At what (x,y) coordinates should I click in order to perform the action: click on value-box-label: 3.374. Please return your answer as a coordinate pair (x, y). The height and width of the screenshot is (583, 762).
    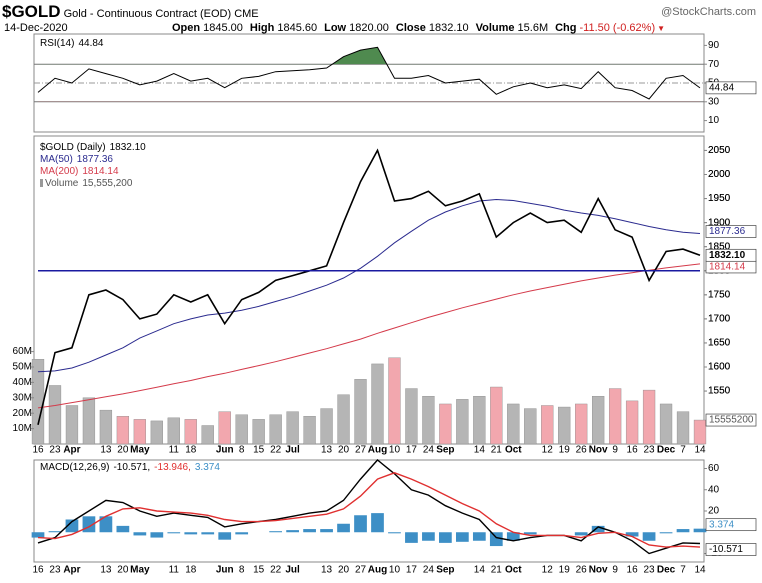
    Looking at the image, I should click on (721, 524).